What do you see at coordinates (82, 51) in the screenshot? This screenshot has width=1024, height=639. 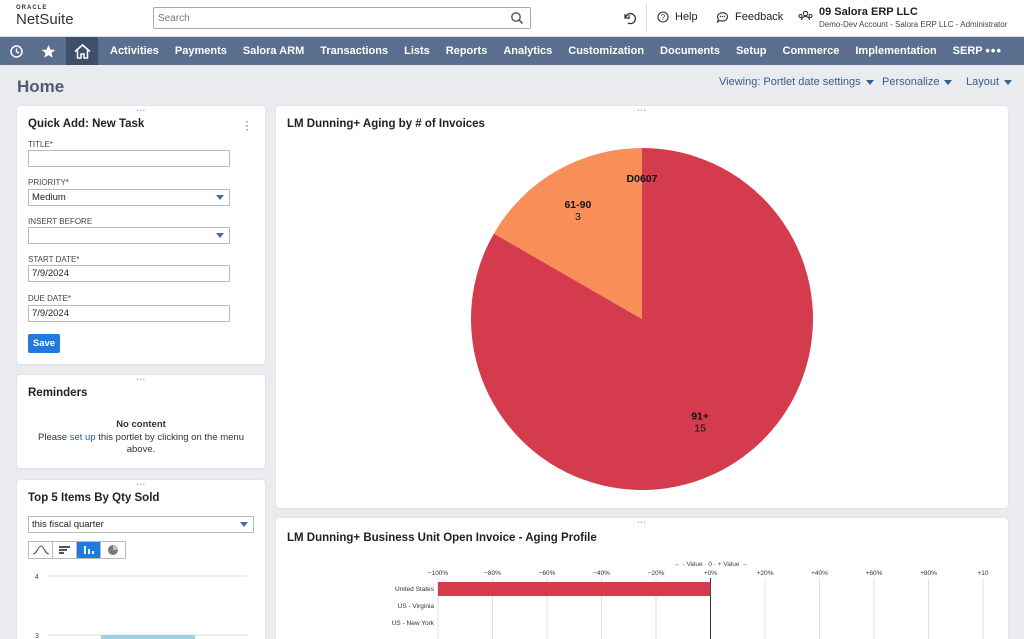 I see `home-nav-button` at bounding box center [82, 51].